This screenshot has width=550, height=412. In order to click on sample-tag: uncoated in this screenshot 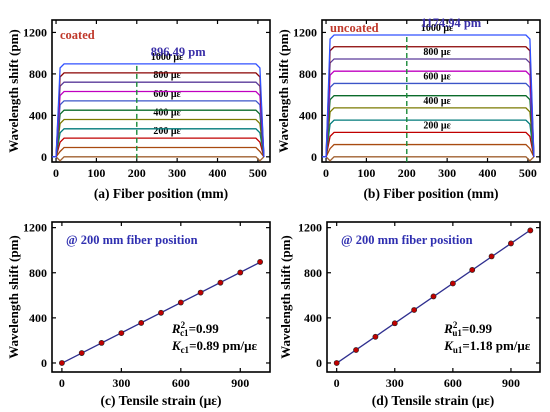, I will do `click(354, 28)`.